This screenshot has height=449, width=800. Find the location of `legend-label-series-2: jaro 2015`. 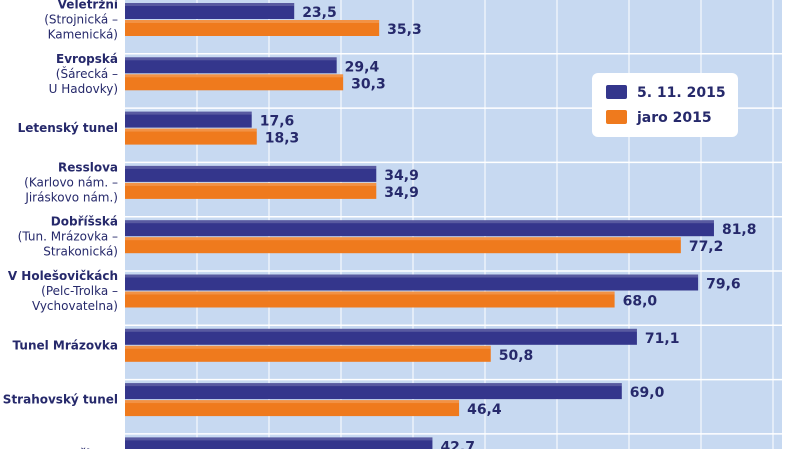

legend-label-series-2: jaro 2015 is located at coordinates (674, 118).